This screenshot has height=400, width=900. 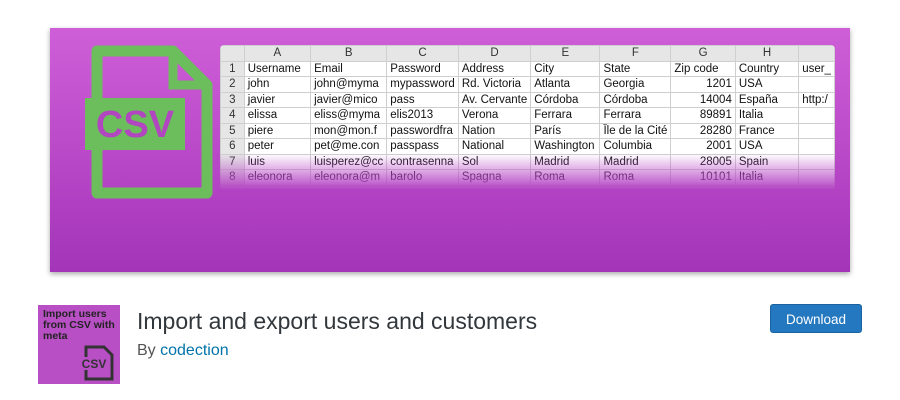 I want to click on cell: 2001, so click(x=703, y=146).